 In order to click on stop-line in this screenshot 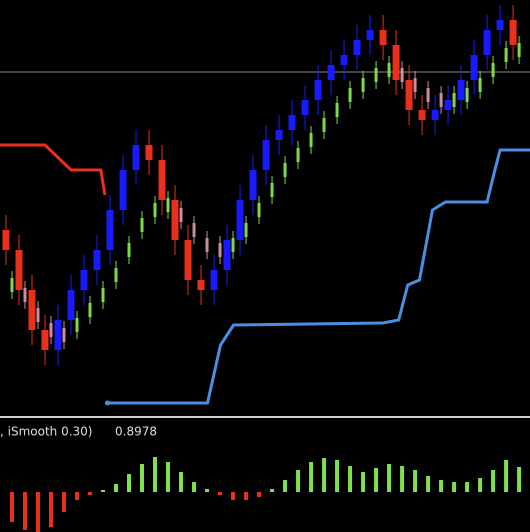, I will do `click(53, 169)`.